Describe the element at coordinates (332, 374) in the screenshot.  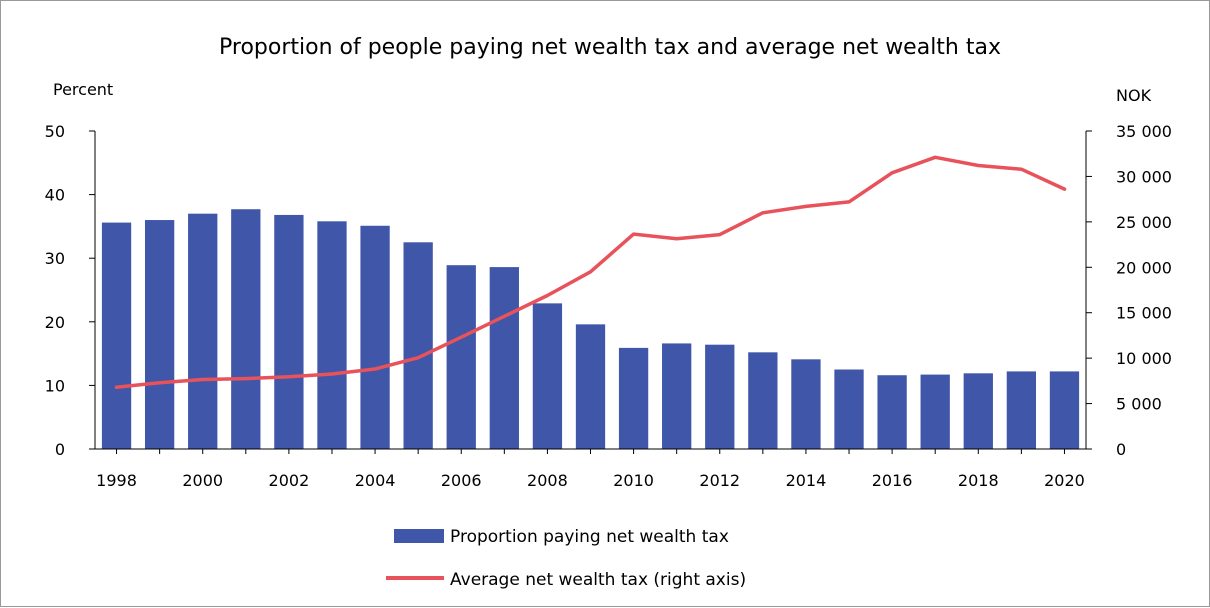
I see `line-point-2003` at that location.